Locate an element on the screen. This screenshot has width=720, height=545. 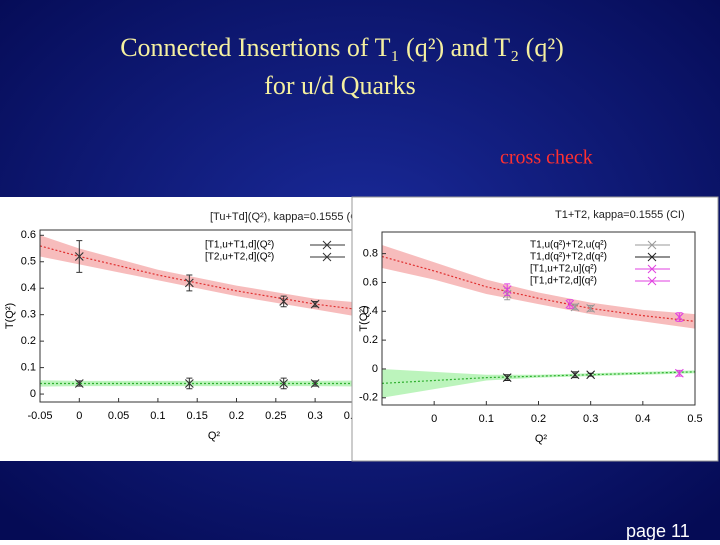
y-tick-label: -0.2 is located at coordinates (368, 398).